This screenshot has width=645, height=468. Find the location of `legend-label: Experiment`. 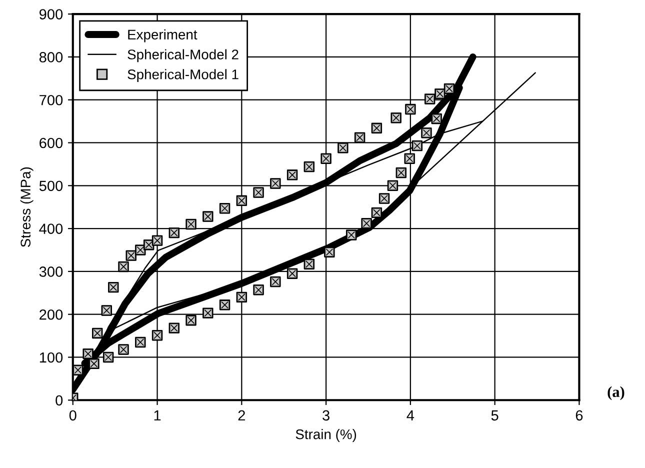

legend-label: Experiment is located at coordinates (163, 35).